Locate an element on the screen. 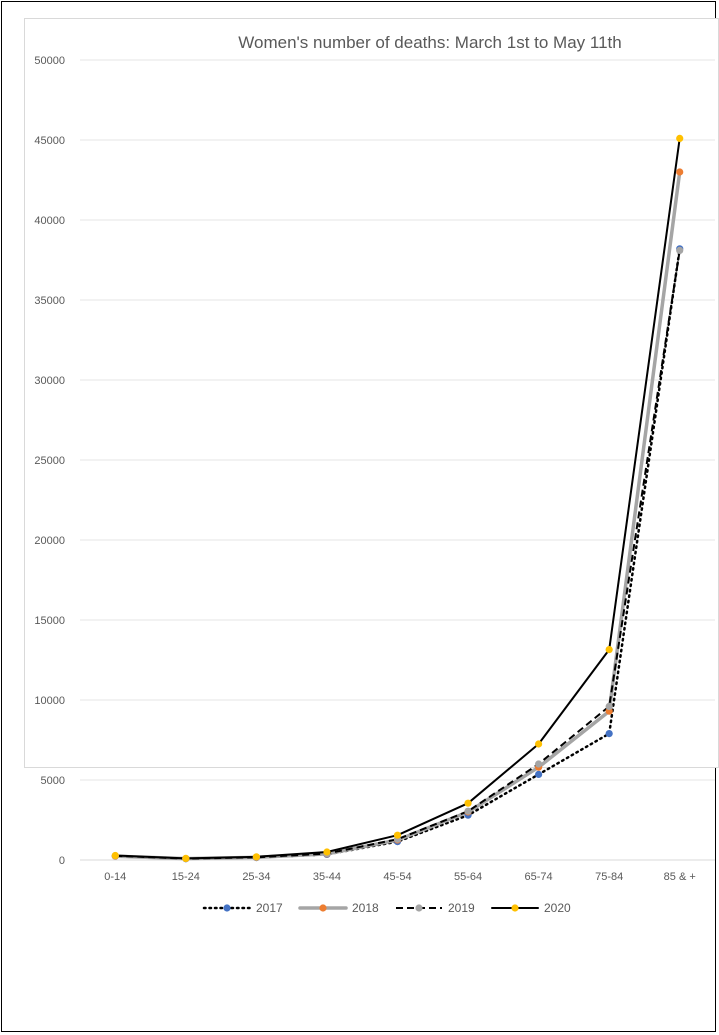 This screenshot has width=719, height=1035. x-tick-label: 15-24 is located at coordinates (186, 877).